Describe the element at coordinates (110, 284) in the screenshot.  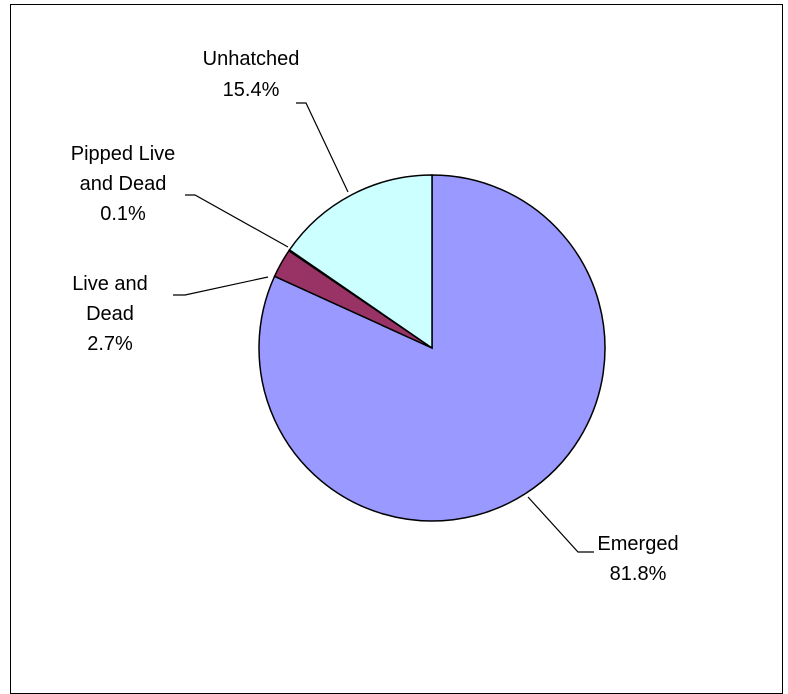
I see `data-label-line: Live and` at that location.